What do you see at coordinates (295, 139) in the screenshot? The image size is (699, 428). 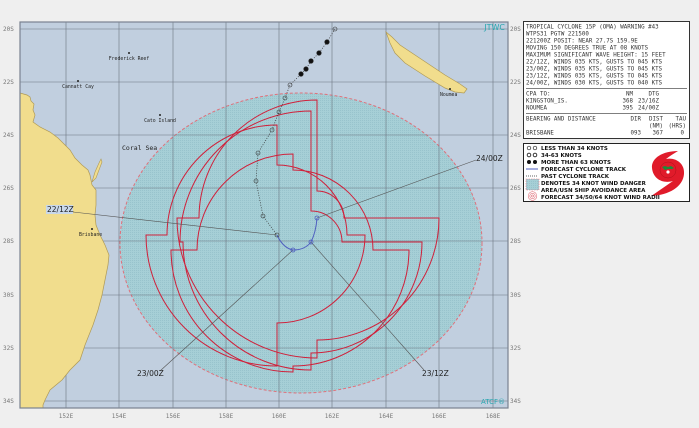 I see `track-points` at bounding box center [295, 139].